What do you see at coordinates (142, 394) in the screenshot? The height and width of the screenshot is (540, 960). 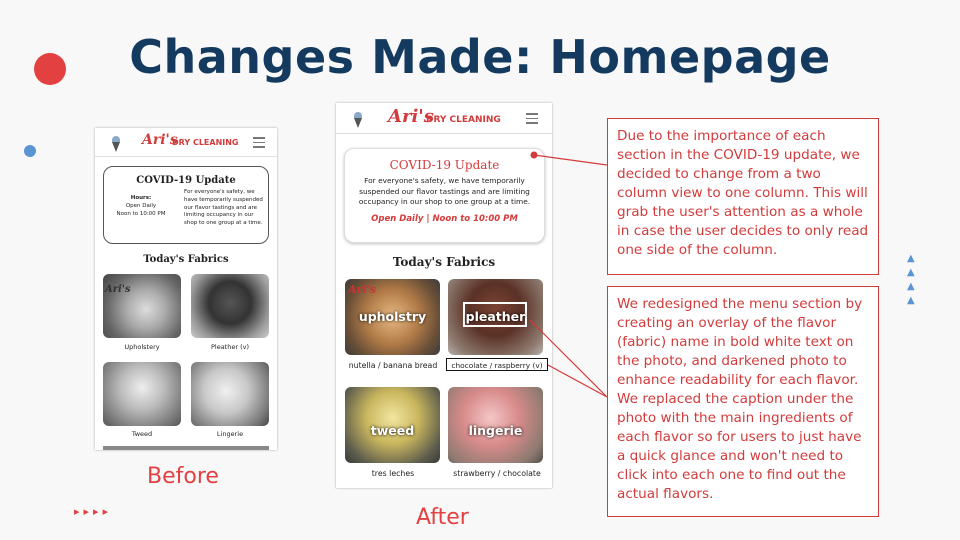 I see `fabric-photo-tweed` at bounding box center [142, 394].